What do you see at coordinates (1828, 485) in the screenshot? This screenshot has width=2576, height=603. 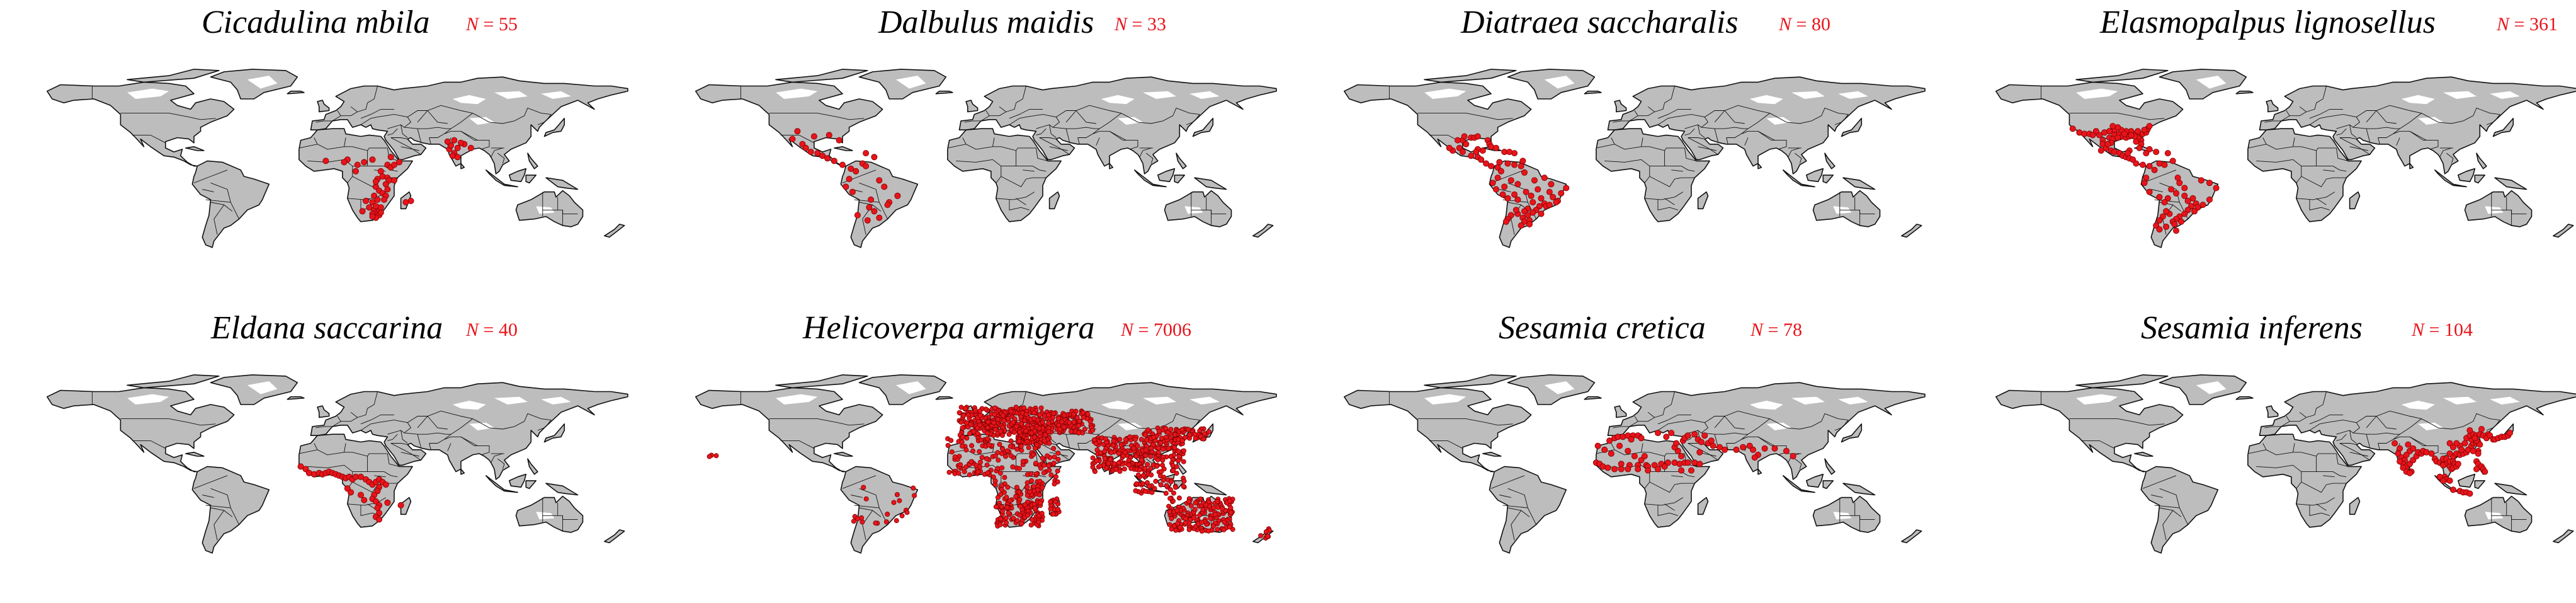 I see `landmass-indonesia-sulawesi` at bounding box center [1828, 485].